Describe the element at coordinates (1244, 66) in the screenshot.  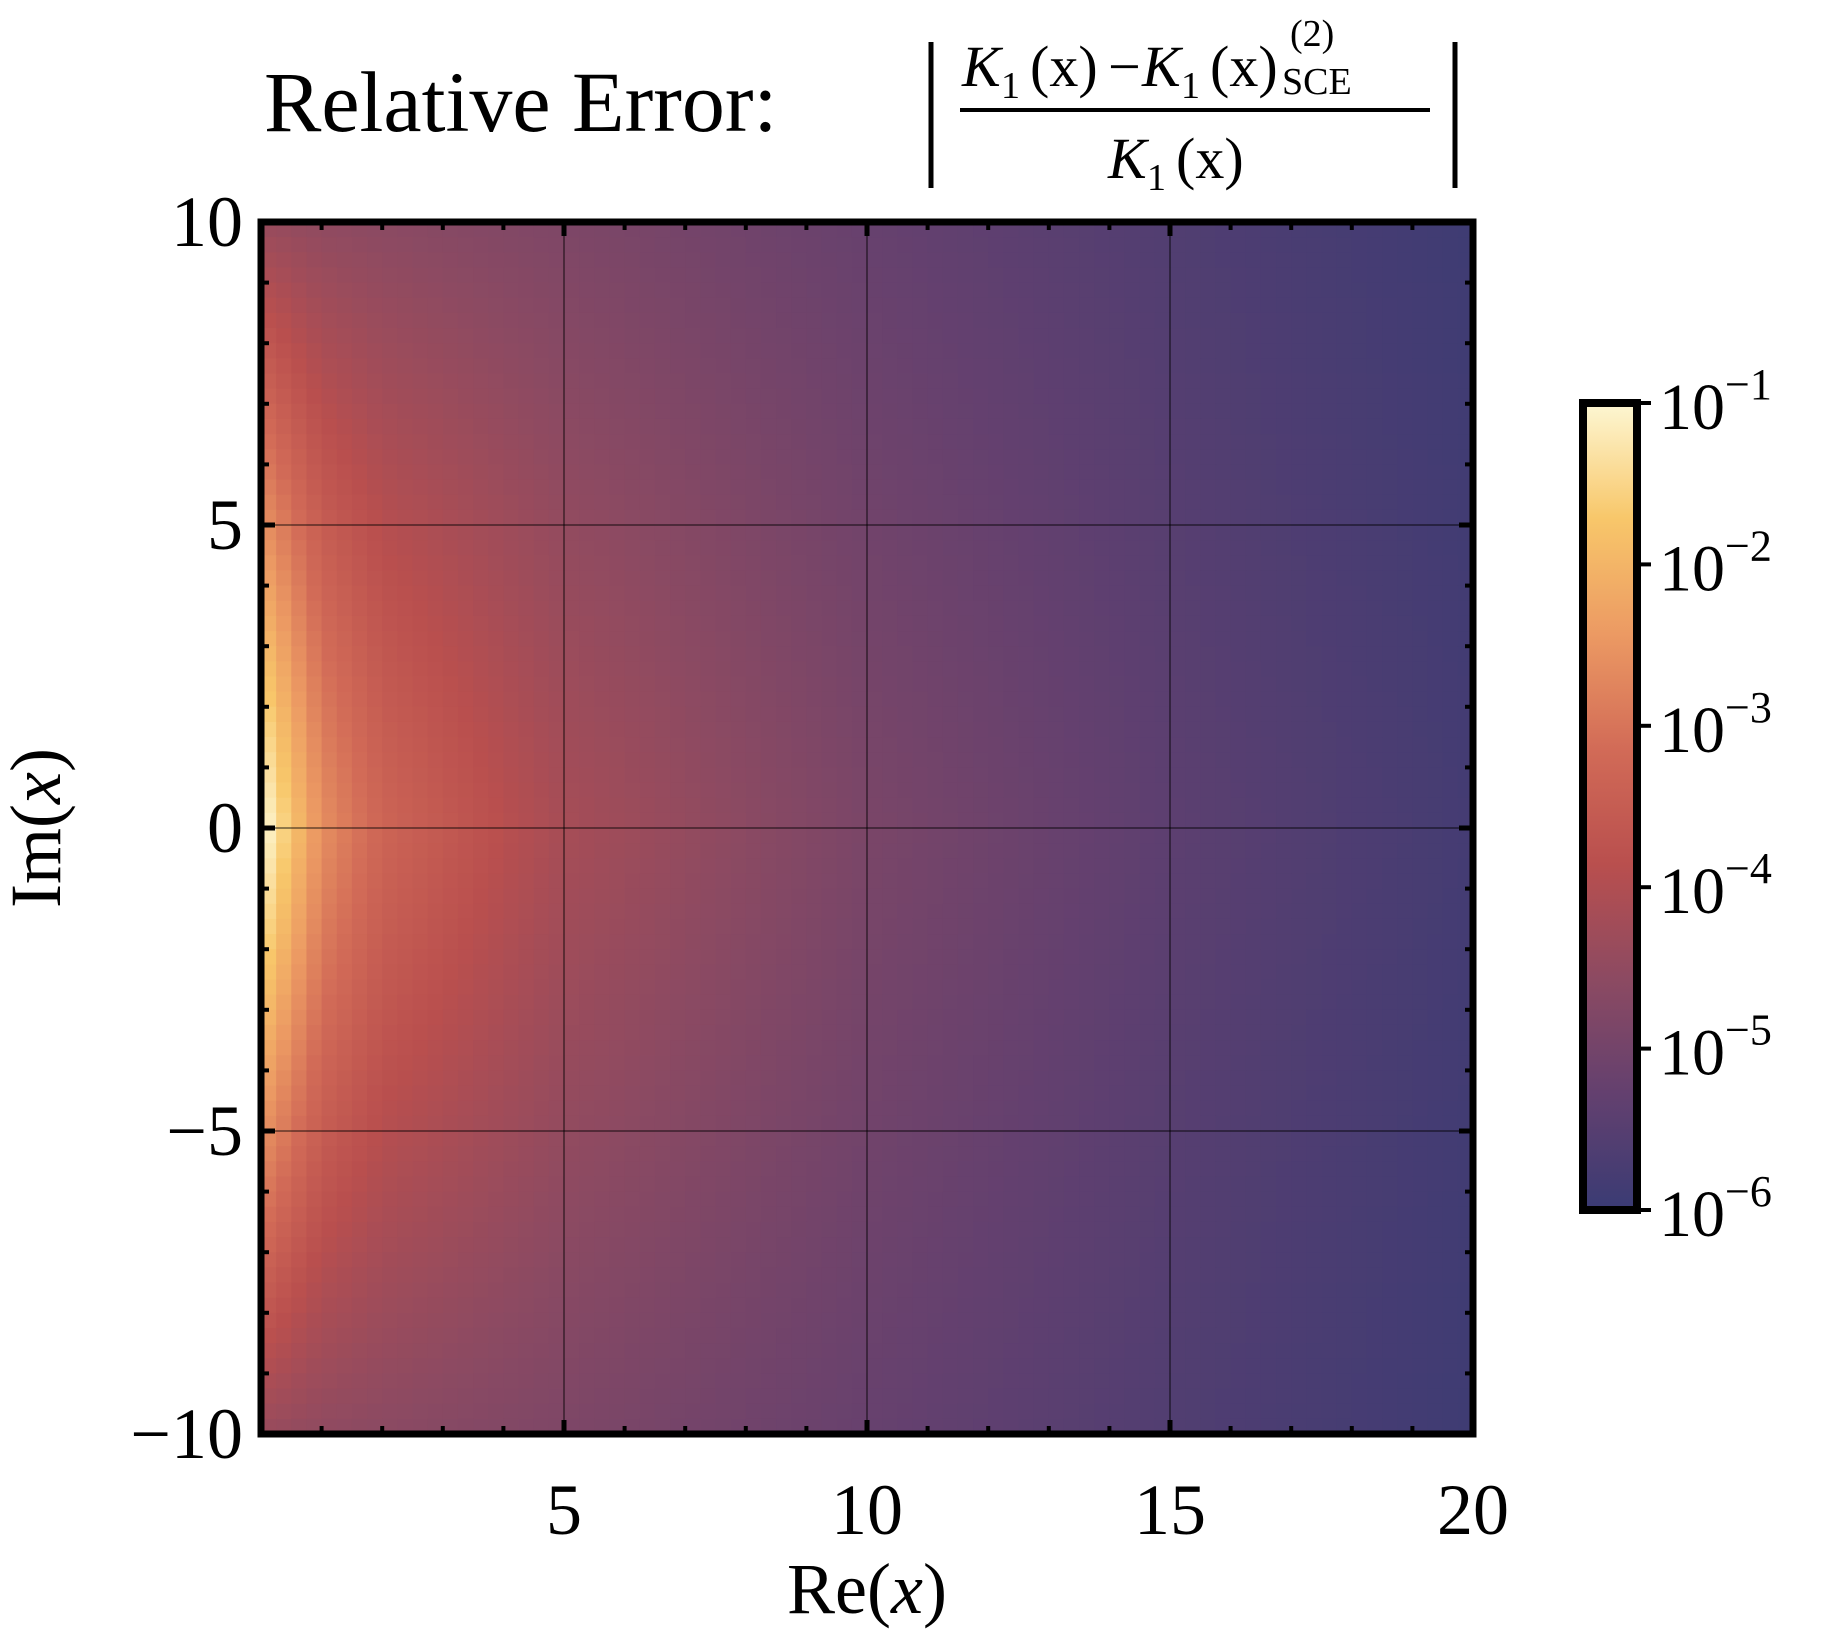
I see `numerator-arg-right: (x)` at that location.